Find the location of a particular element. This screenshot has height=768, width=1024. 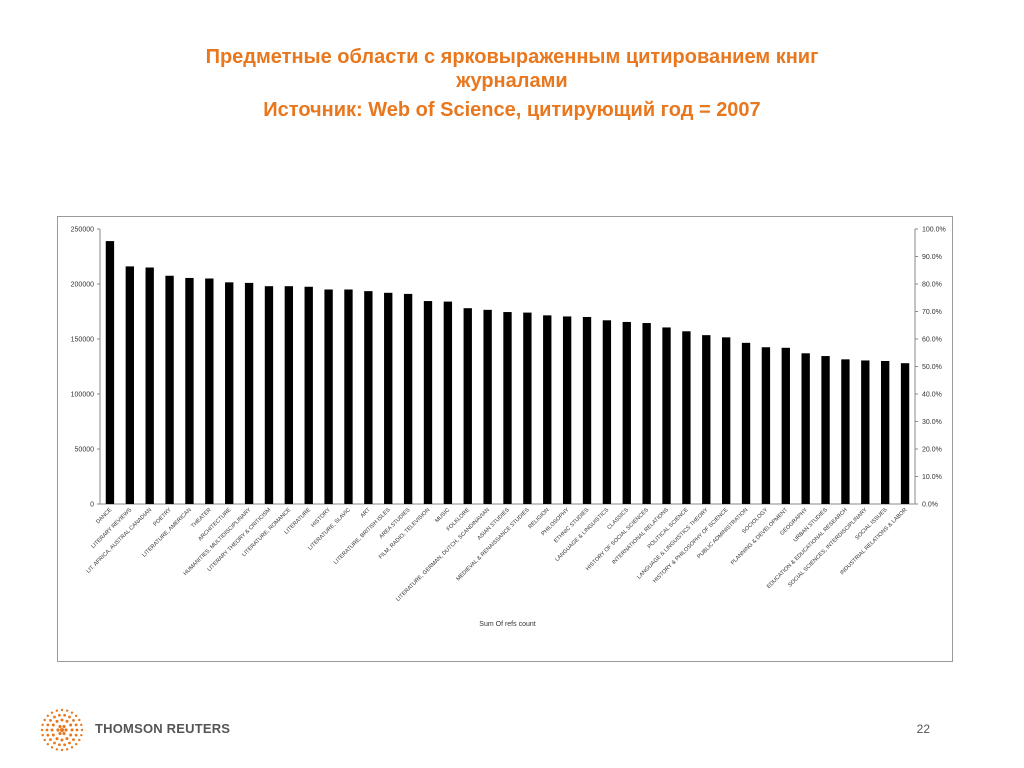

y2-tick-label: 30.0% is located at coordinates (932, 422).